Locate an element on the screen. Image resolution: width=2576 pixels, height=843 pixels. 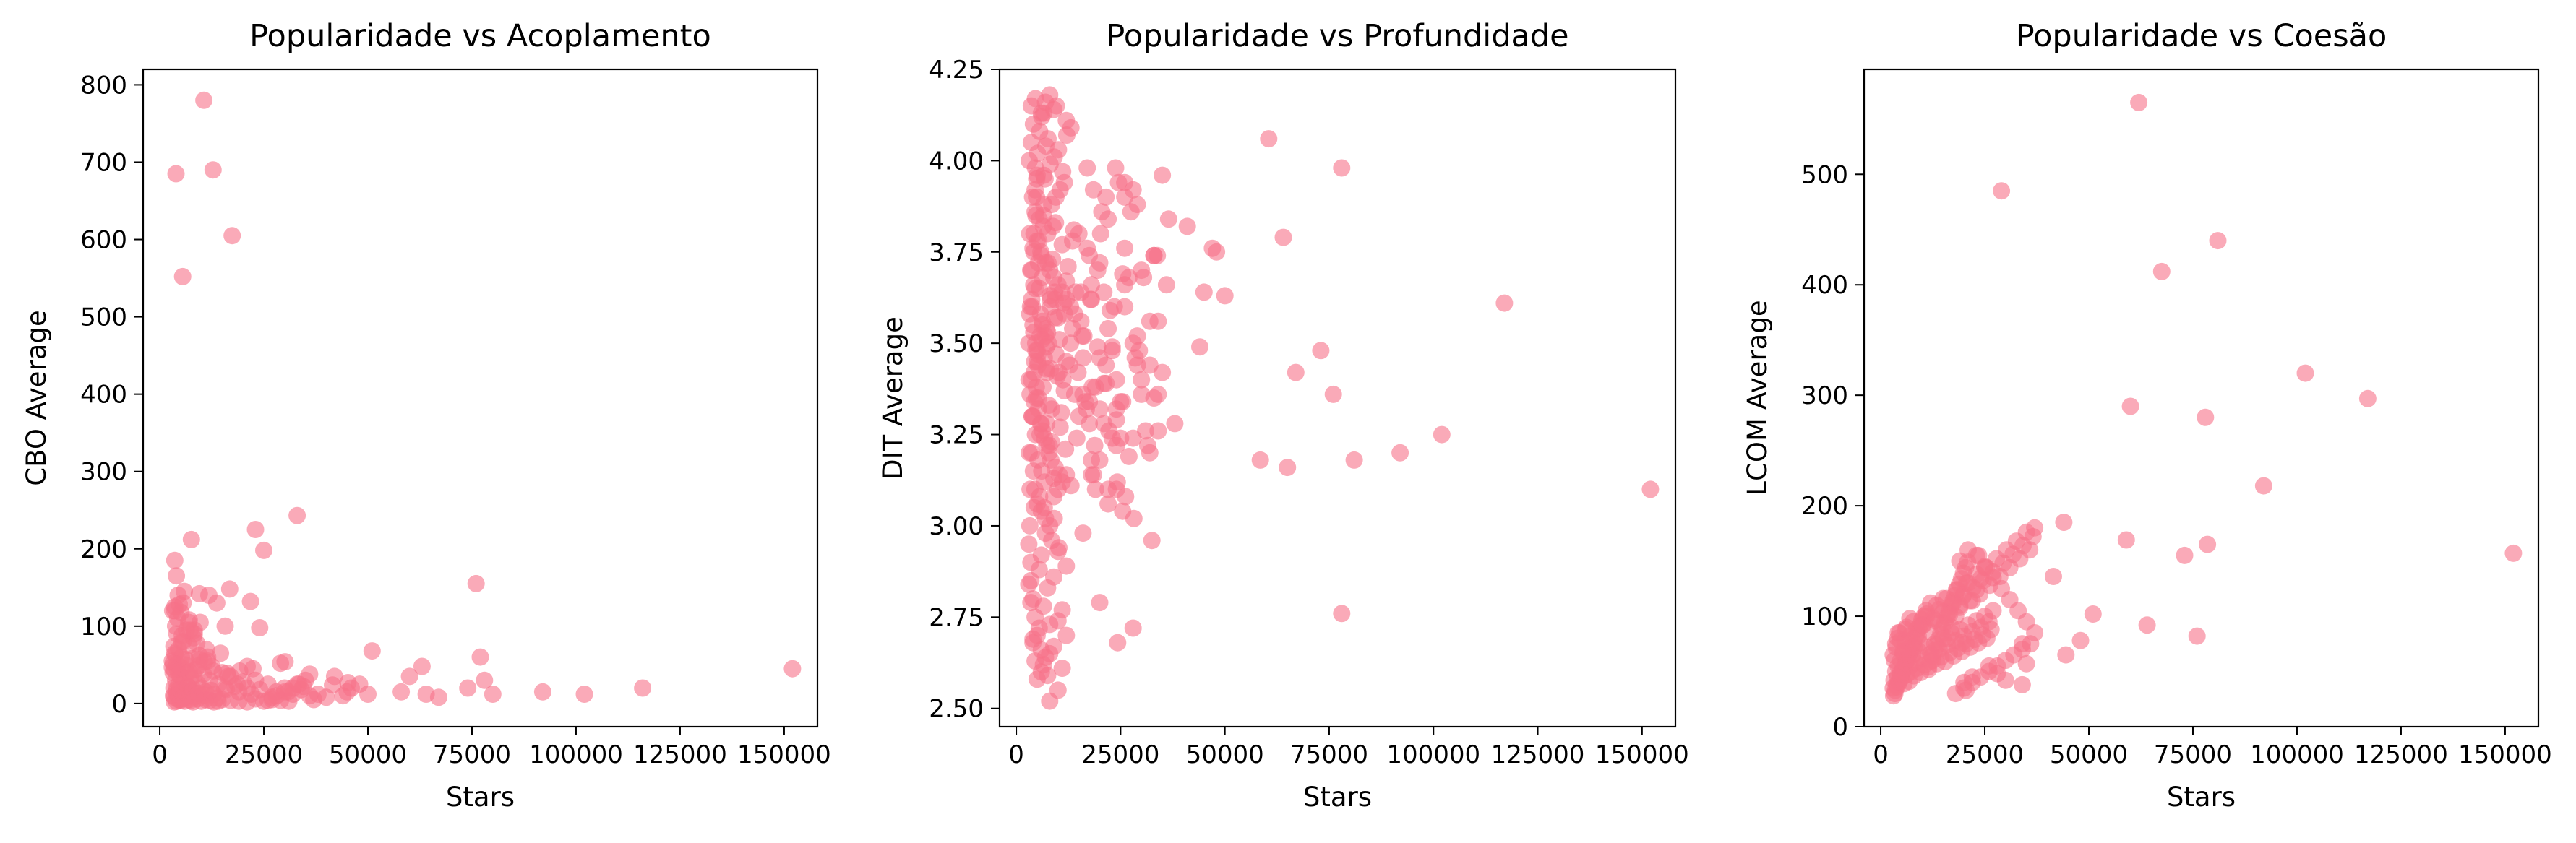
y-tick-label: 4.25 is located at coordinates (957, 71).